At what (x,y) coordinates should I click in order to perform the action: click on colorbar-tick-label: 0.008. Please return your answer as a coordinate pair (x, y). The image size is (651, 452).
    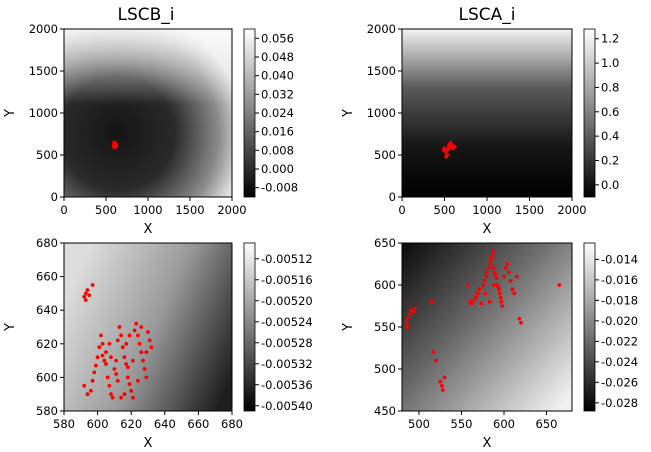
    Looking at the image, I should click on (277, 150).